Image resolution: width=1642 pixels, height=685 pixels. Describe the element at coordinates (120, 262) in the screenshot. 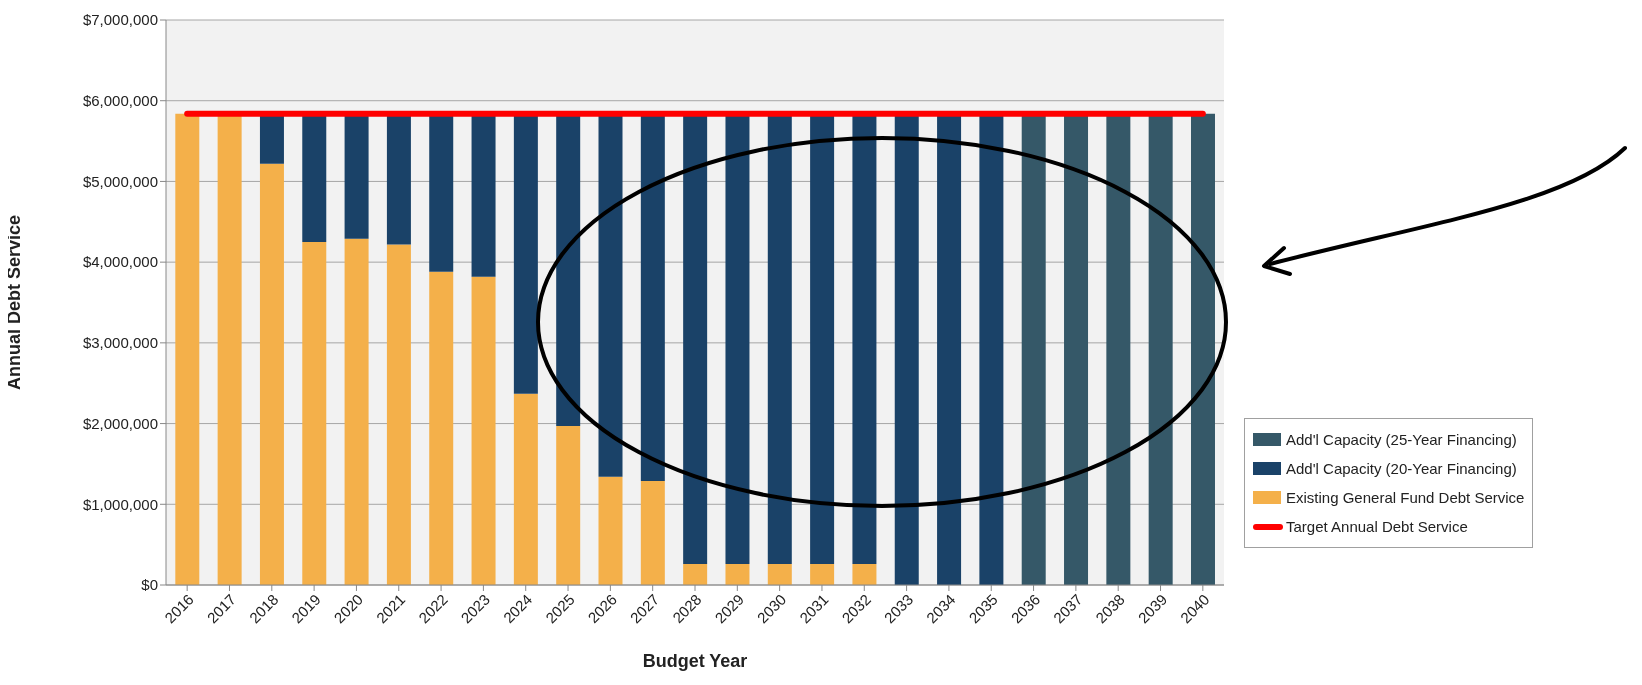

I see `y-tick-label: $4,000,000` at that location.